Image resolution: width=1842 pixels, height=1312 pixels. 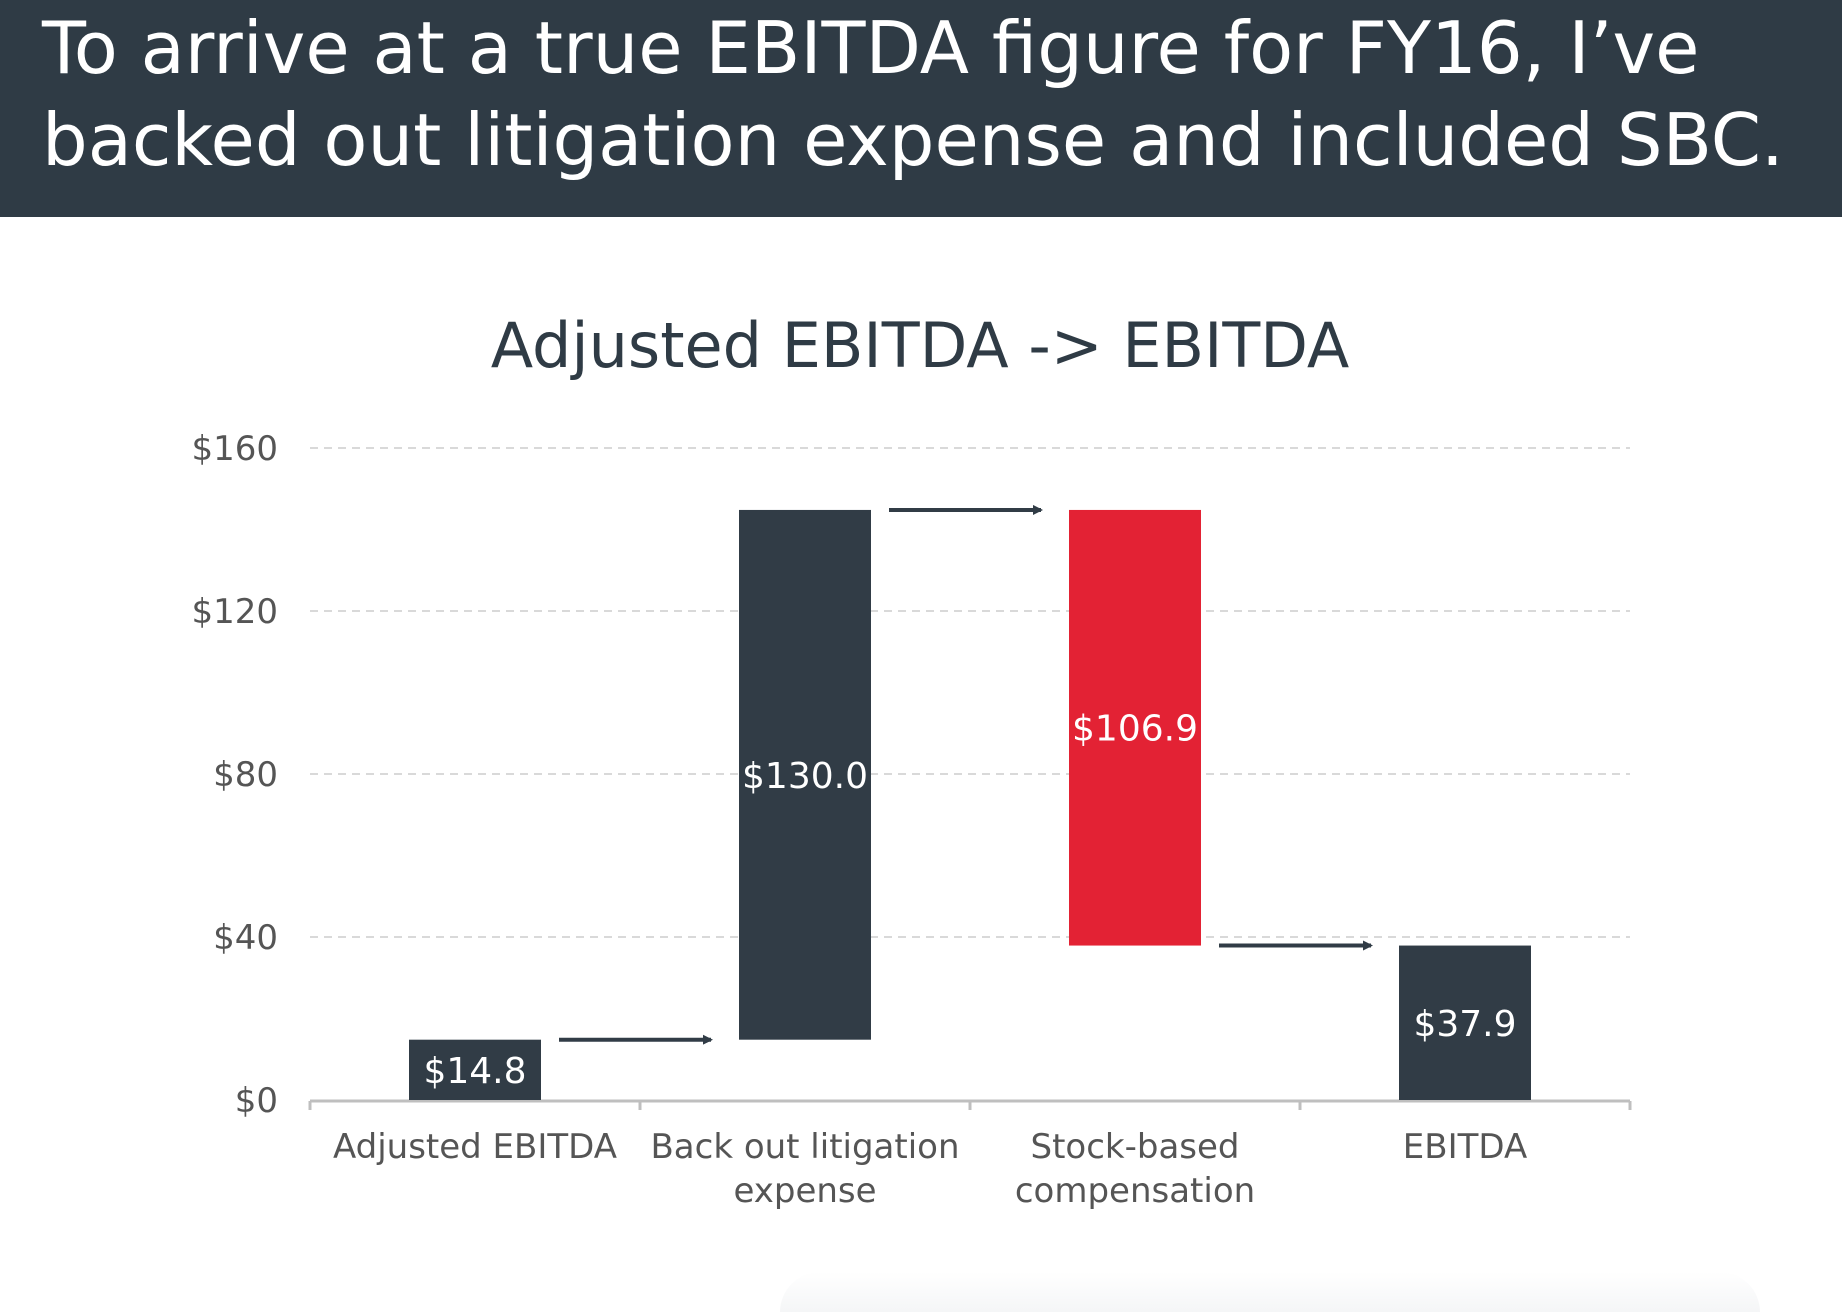 I want to click on x-tick-label-line: Adjusted EBITDA, so click(x=475, y=1147).